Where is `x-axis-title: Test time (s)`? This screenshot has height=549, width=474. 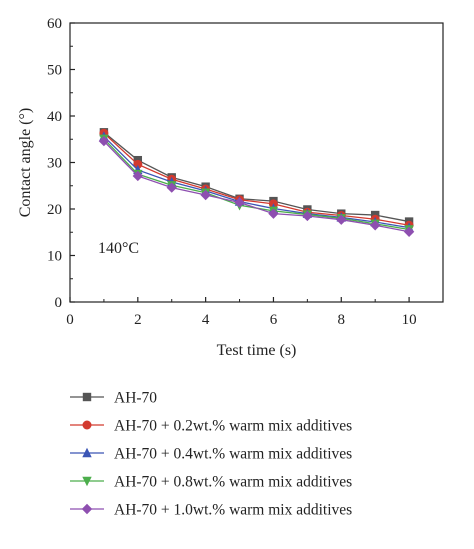 x-axis-title: Test time (s) is located at coordinates (257, 350).